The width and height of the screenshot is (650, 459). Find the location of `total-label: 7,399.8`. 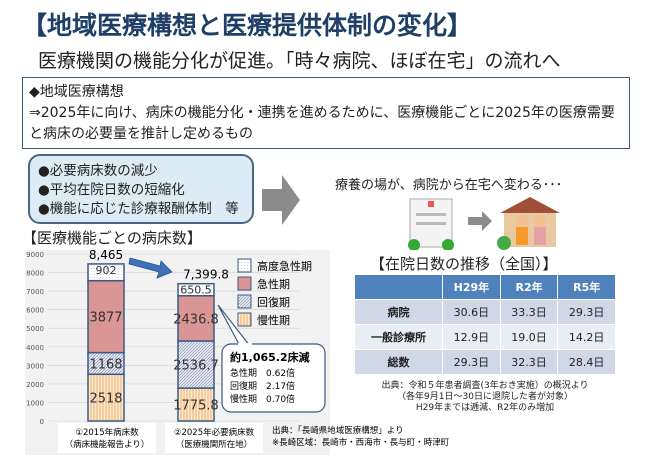

total-label: 7,399.8 is located at coordinates (206, 275).